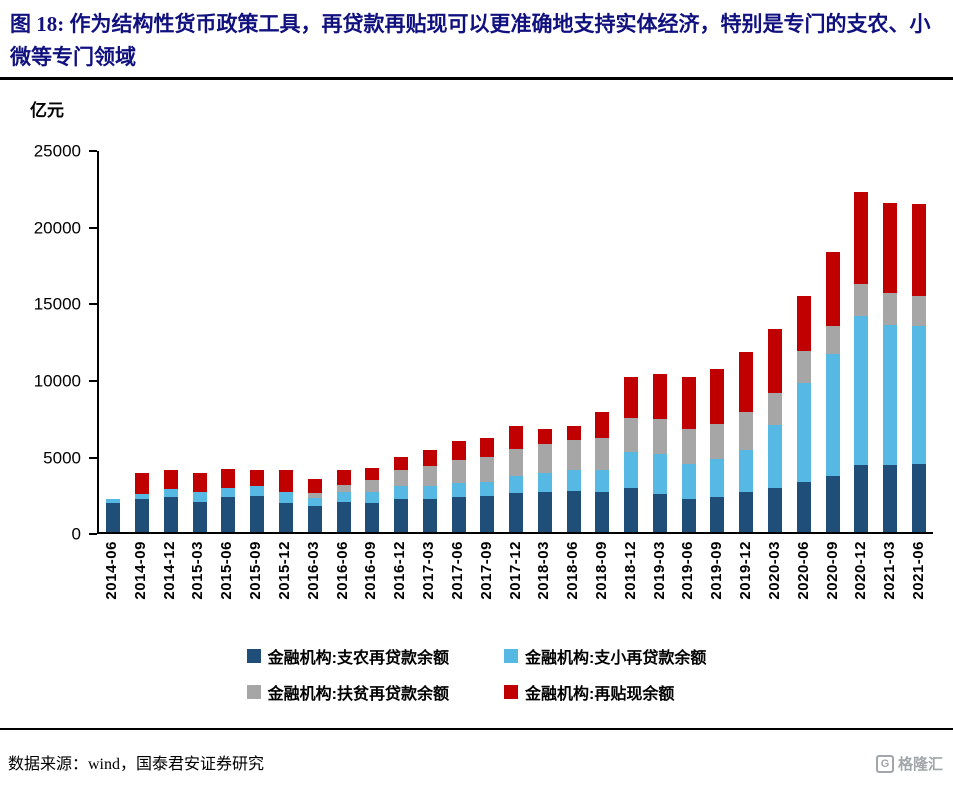  What do you see at coordinates (572, 584) in the screenshot?
I see `x-tick-slot: 2018-06` at bounding box center [572, 584].